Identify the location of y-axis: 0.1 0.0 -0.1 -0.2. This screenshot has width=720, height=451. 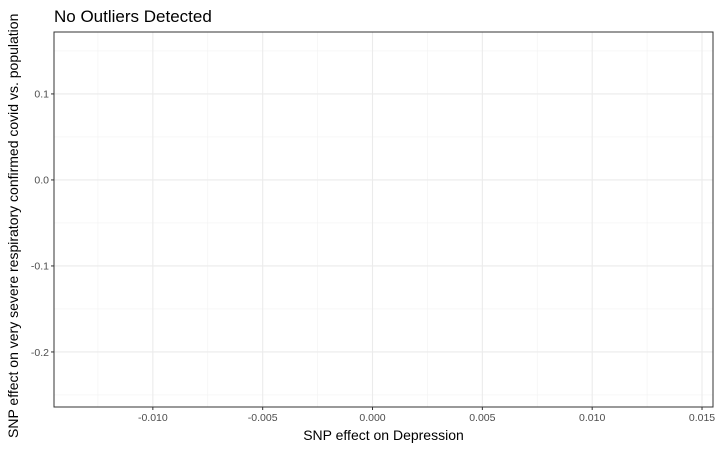
(42, 224).